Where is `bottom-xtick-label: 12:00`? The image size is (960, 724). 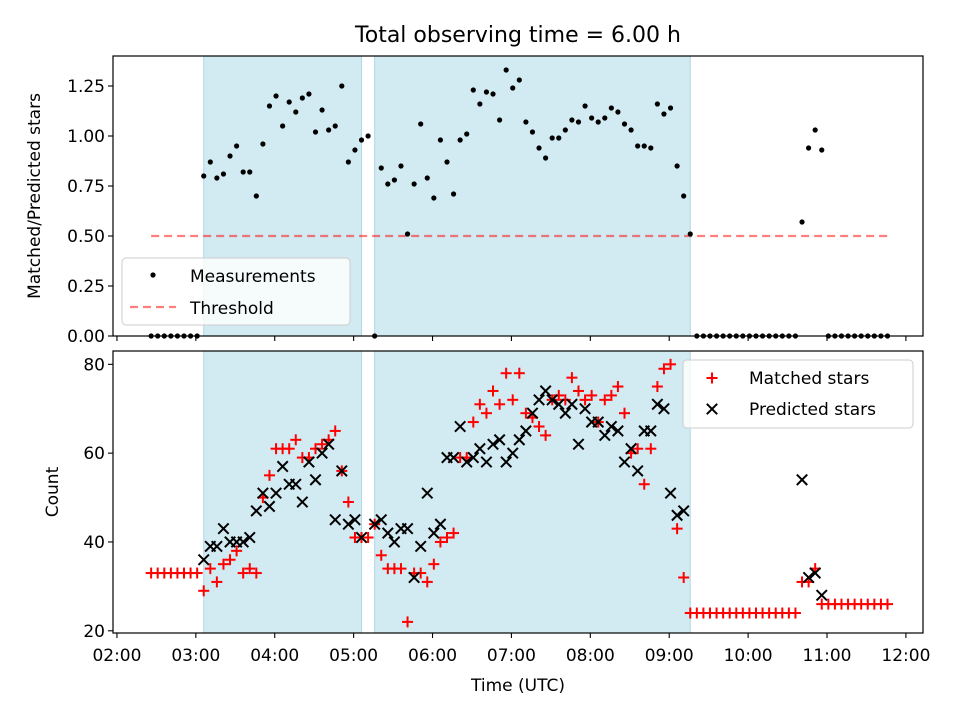
bottom-xtick-label: 12:00 is located at coordinates (905, 656).